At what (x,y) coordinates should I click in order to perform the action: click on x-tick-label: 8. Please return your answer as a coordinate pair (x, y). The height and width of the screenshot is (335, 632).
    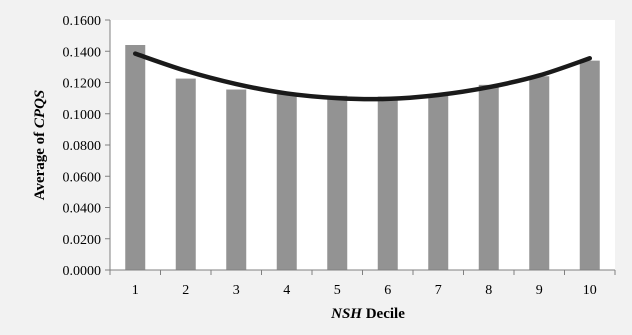
    Looking at the image, I should click on (488, 290).